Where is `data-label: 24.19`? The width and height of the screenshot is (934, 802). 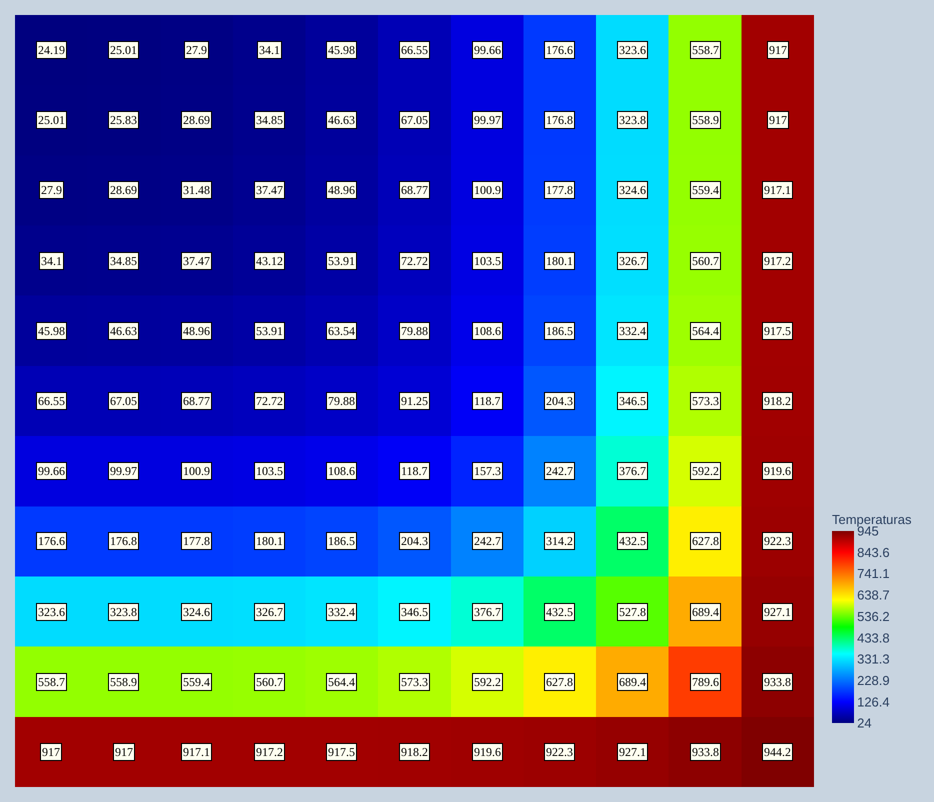
data-label: 24.19 is located at coordinates (51, 50).